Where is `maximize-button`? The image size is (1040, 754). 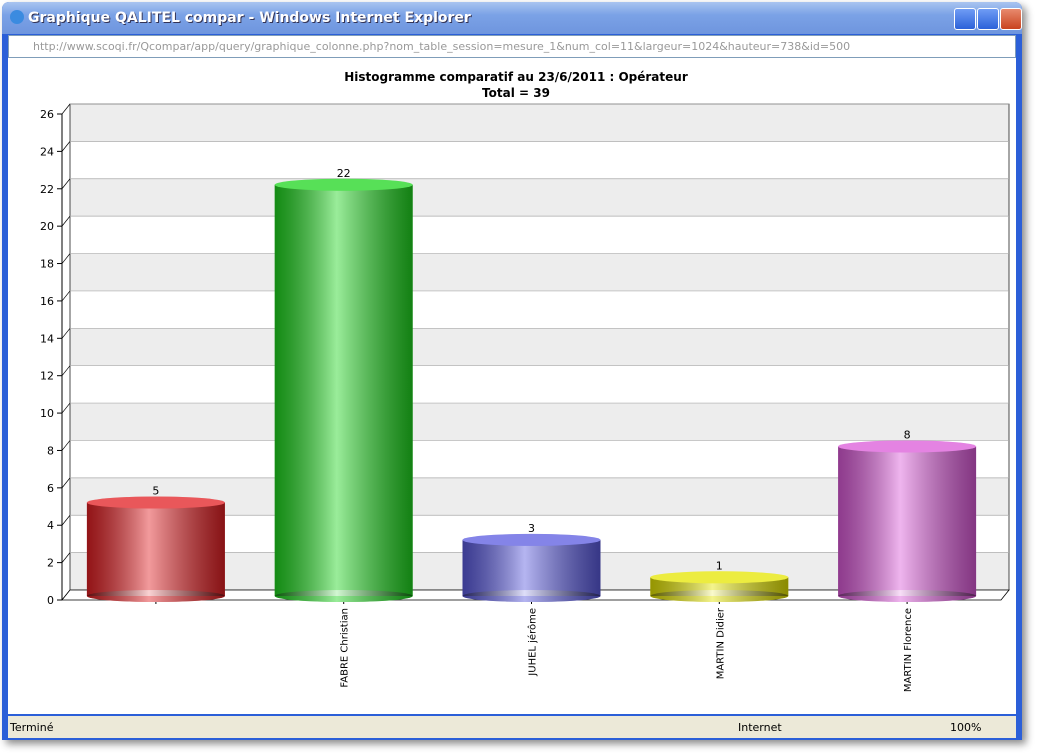 maximize-button is located at coordinates (988, 19).